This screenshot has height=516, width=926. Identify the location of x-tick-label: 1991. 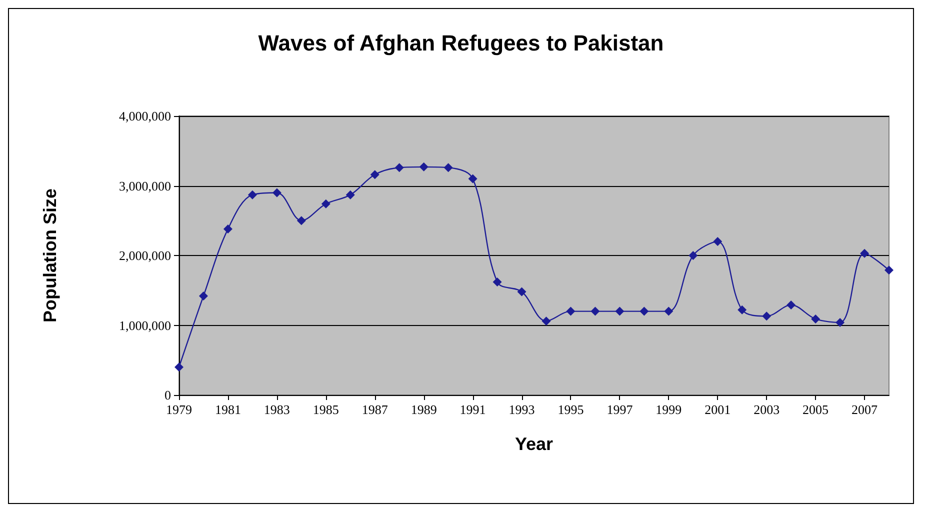
(473, 409).